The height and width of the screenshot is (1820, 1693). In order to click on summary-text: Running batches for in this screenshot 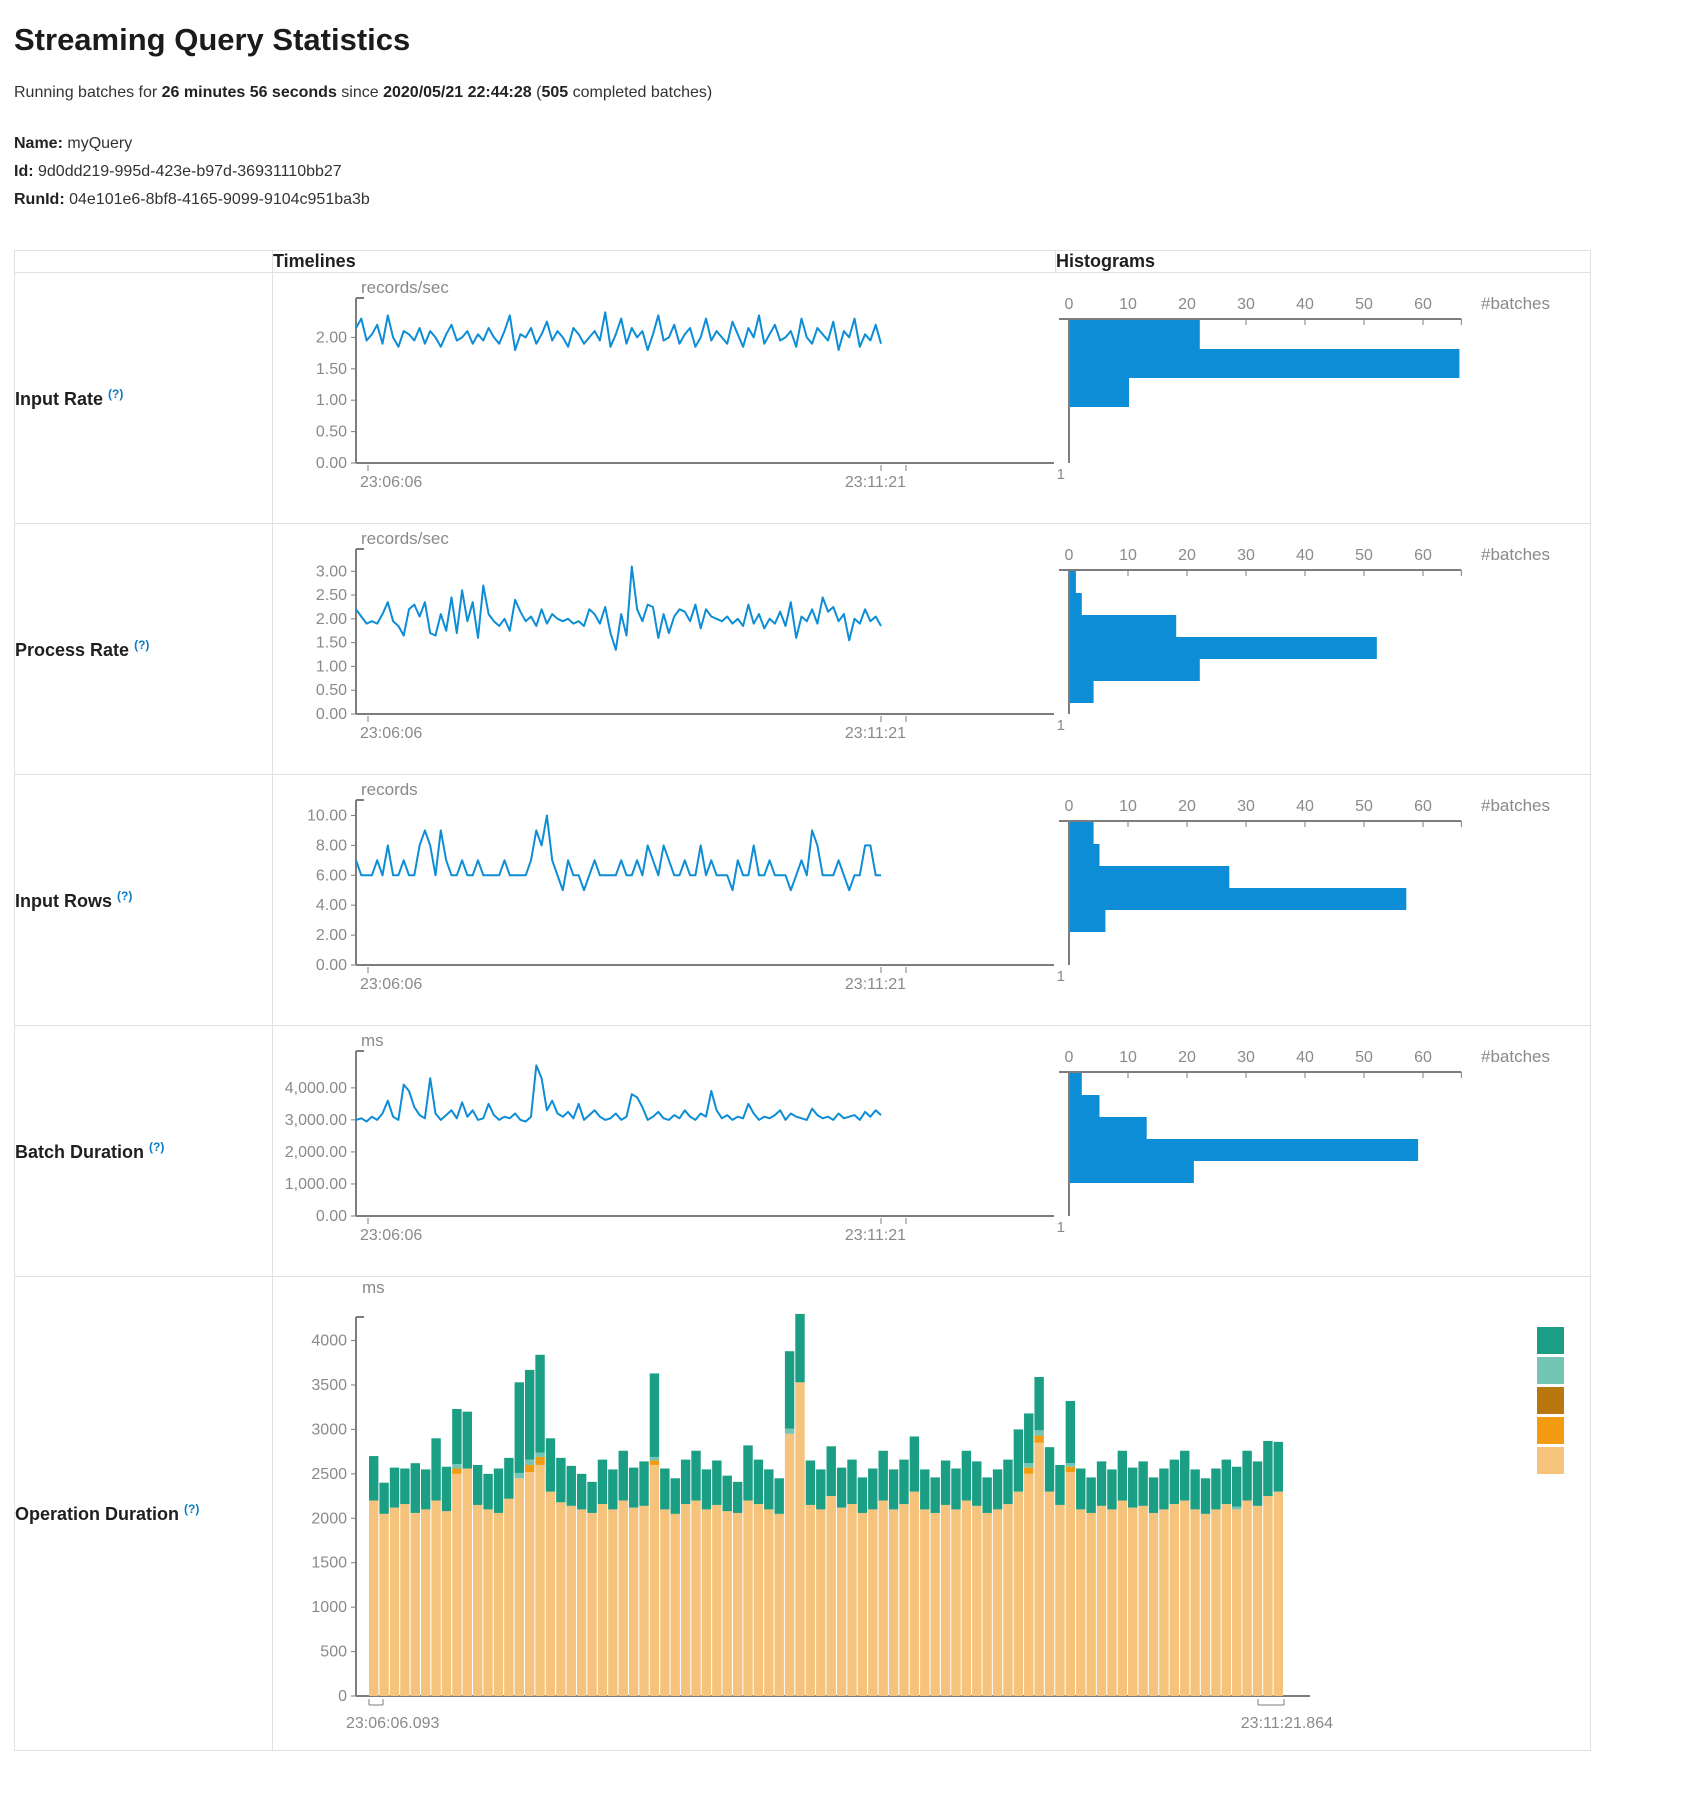, I will do `click(88, 92)`.